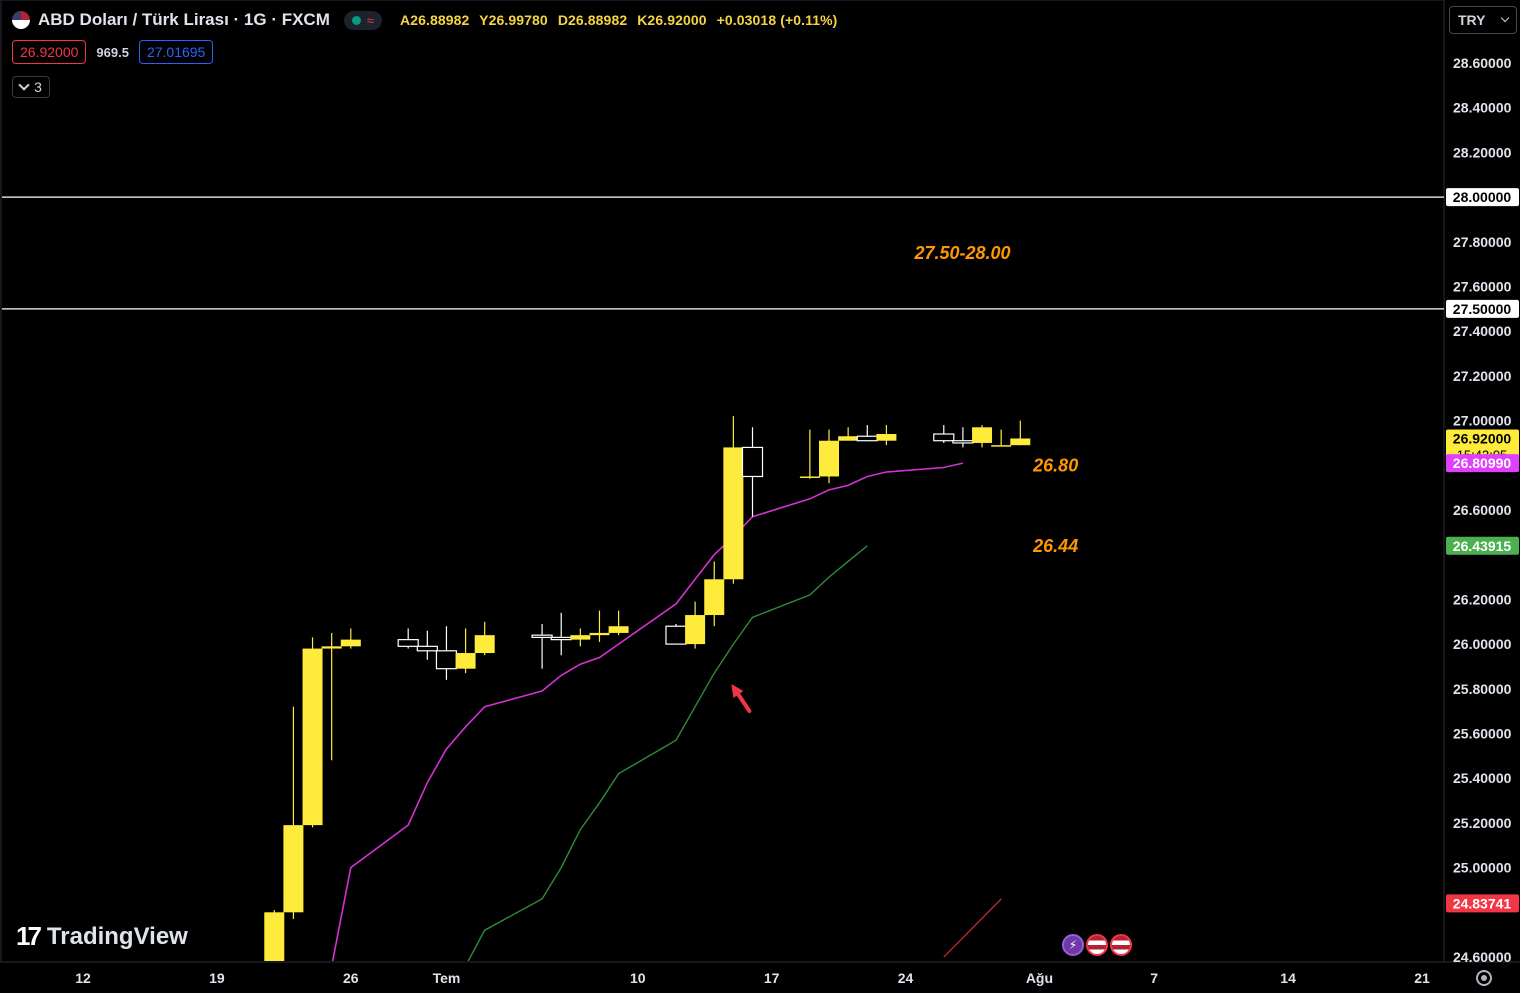  I want to click on indicators-toggle-button: 3, so click(31, 87).